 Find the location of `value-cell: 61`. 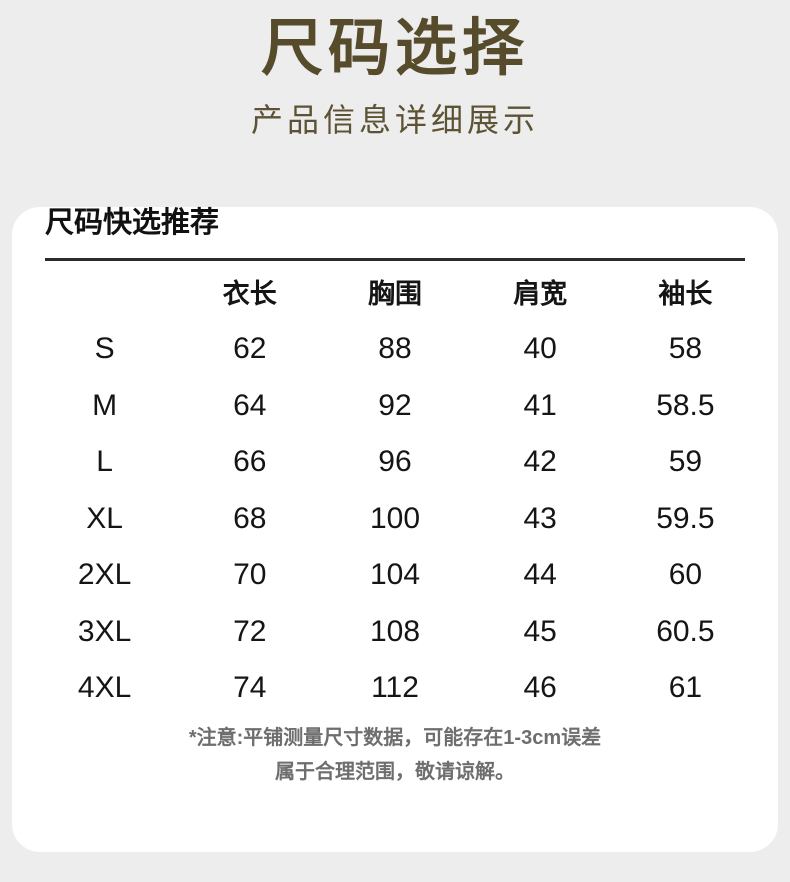

value-cell: 61 is located at coordinates (685, 688).